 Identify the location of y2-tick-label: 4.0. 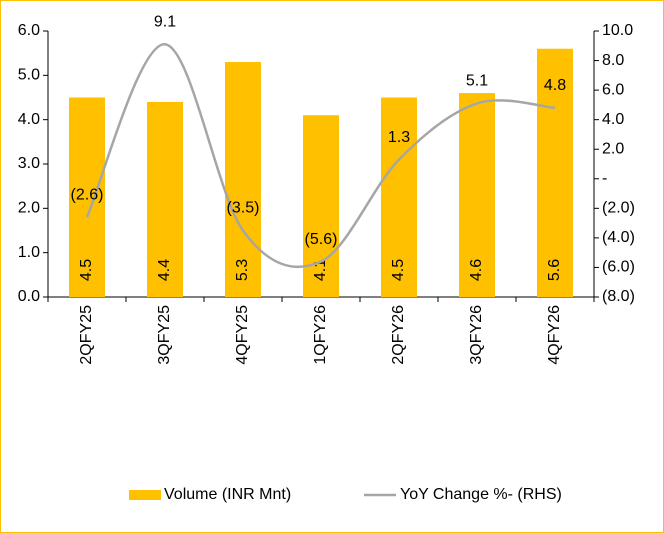
(613, 119).